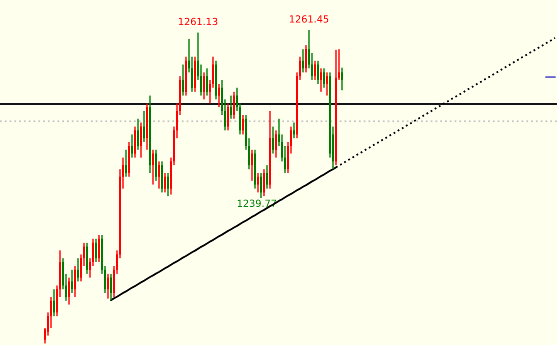 The image size is (557, 345). I want to click on annotation: 1239.77, so click(257, 203).